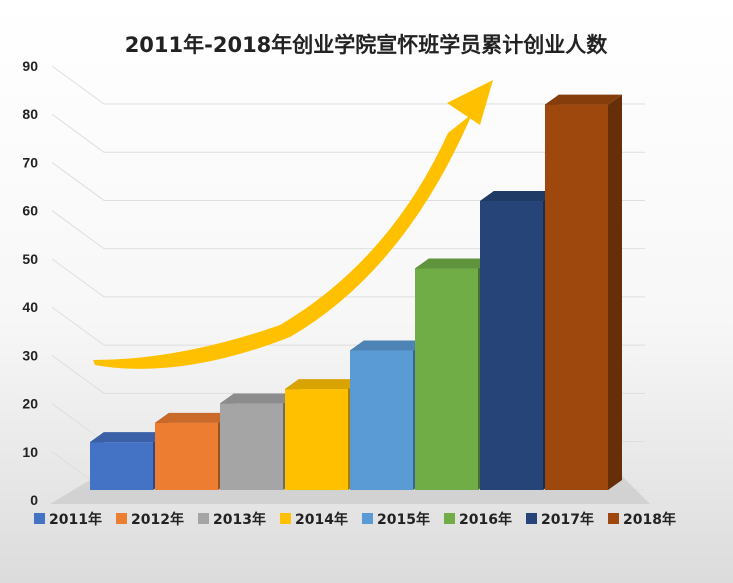 Image resolution: width=733 pixels, height=583 pixels. I want to click on legend-label: 2016年, so click(485, 519).